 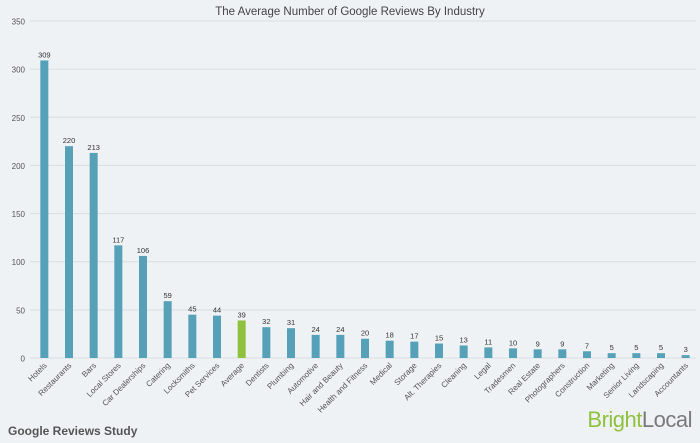 I want to click on study-label: Google Reviews Study, so click(x=73, y=431).